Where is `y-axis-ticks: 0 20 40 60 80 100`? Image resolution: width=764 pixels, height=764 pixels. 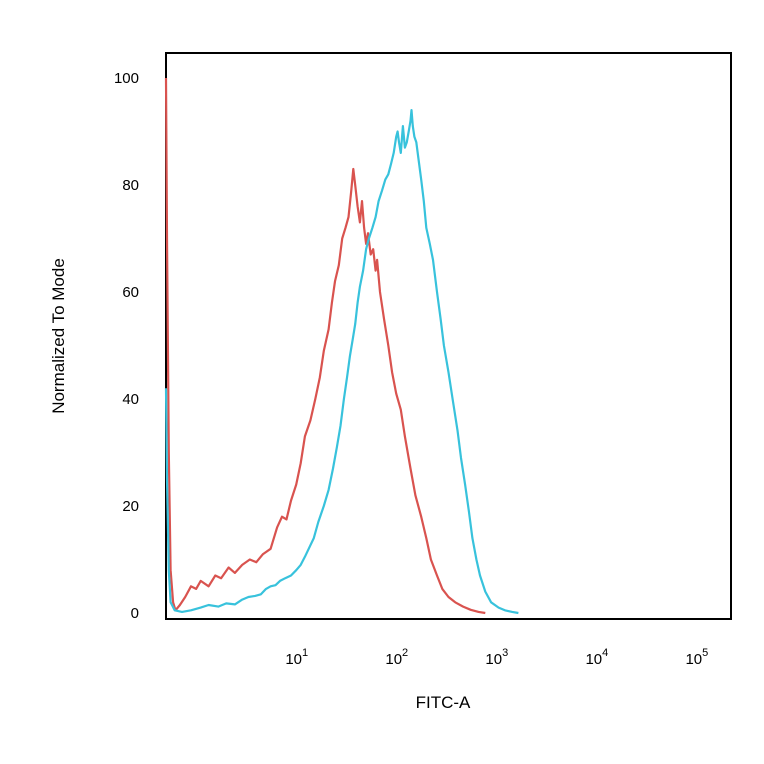 y-axis-ticks: 0 20 40 60 80 100 is located at coordinates (126, 346).